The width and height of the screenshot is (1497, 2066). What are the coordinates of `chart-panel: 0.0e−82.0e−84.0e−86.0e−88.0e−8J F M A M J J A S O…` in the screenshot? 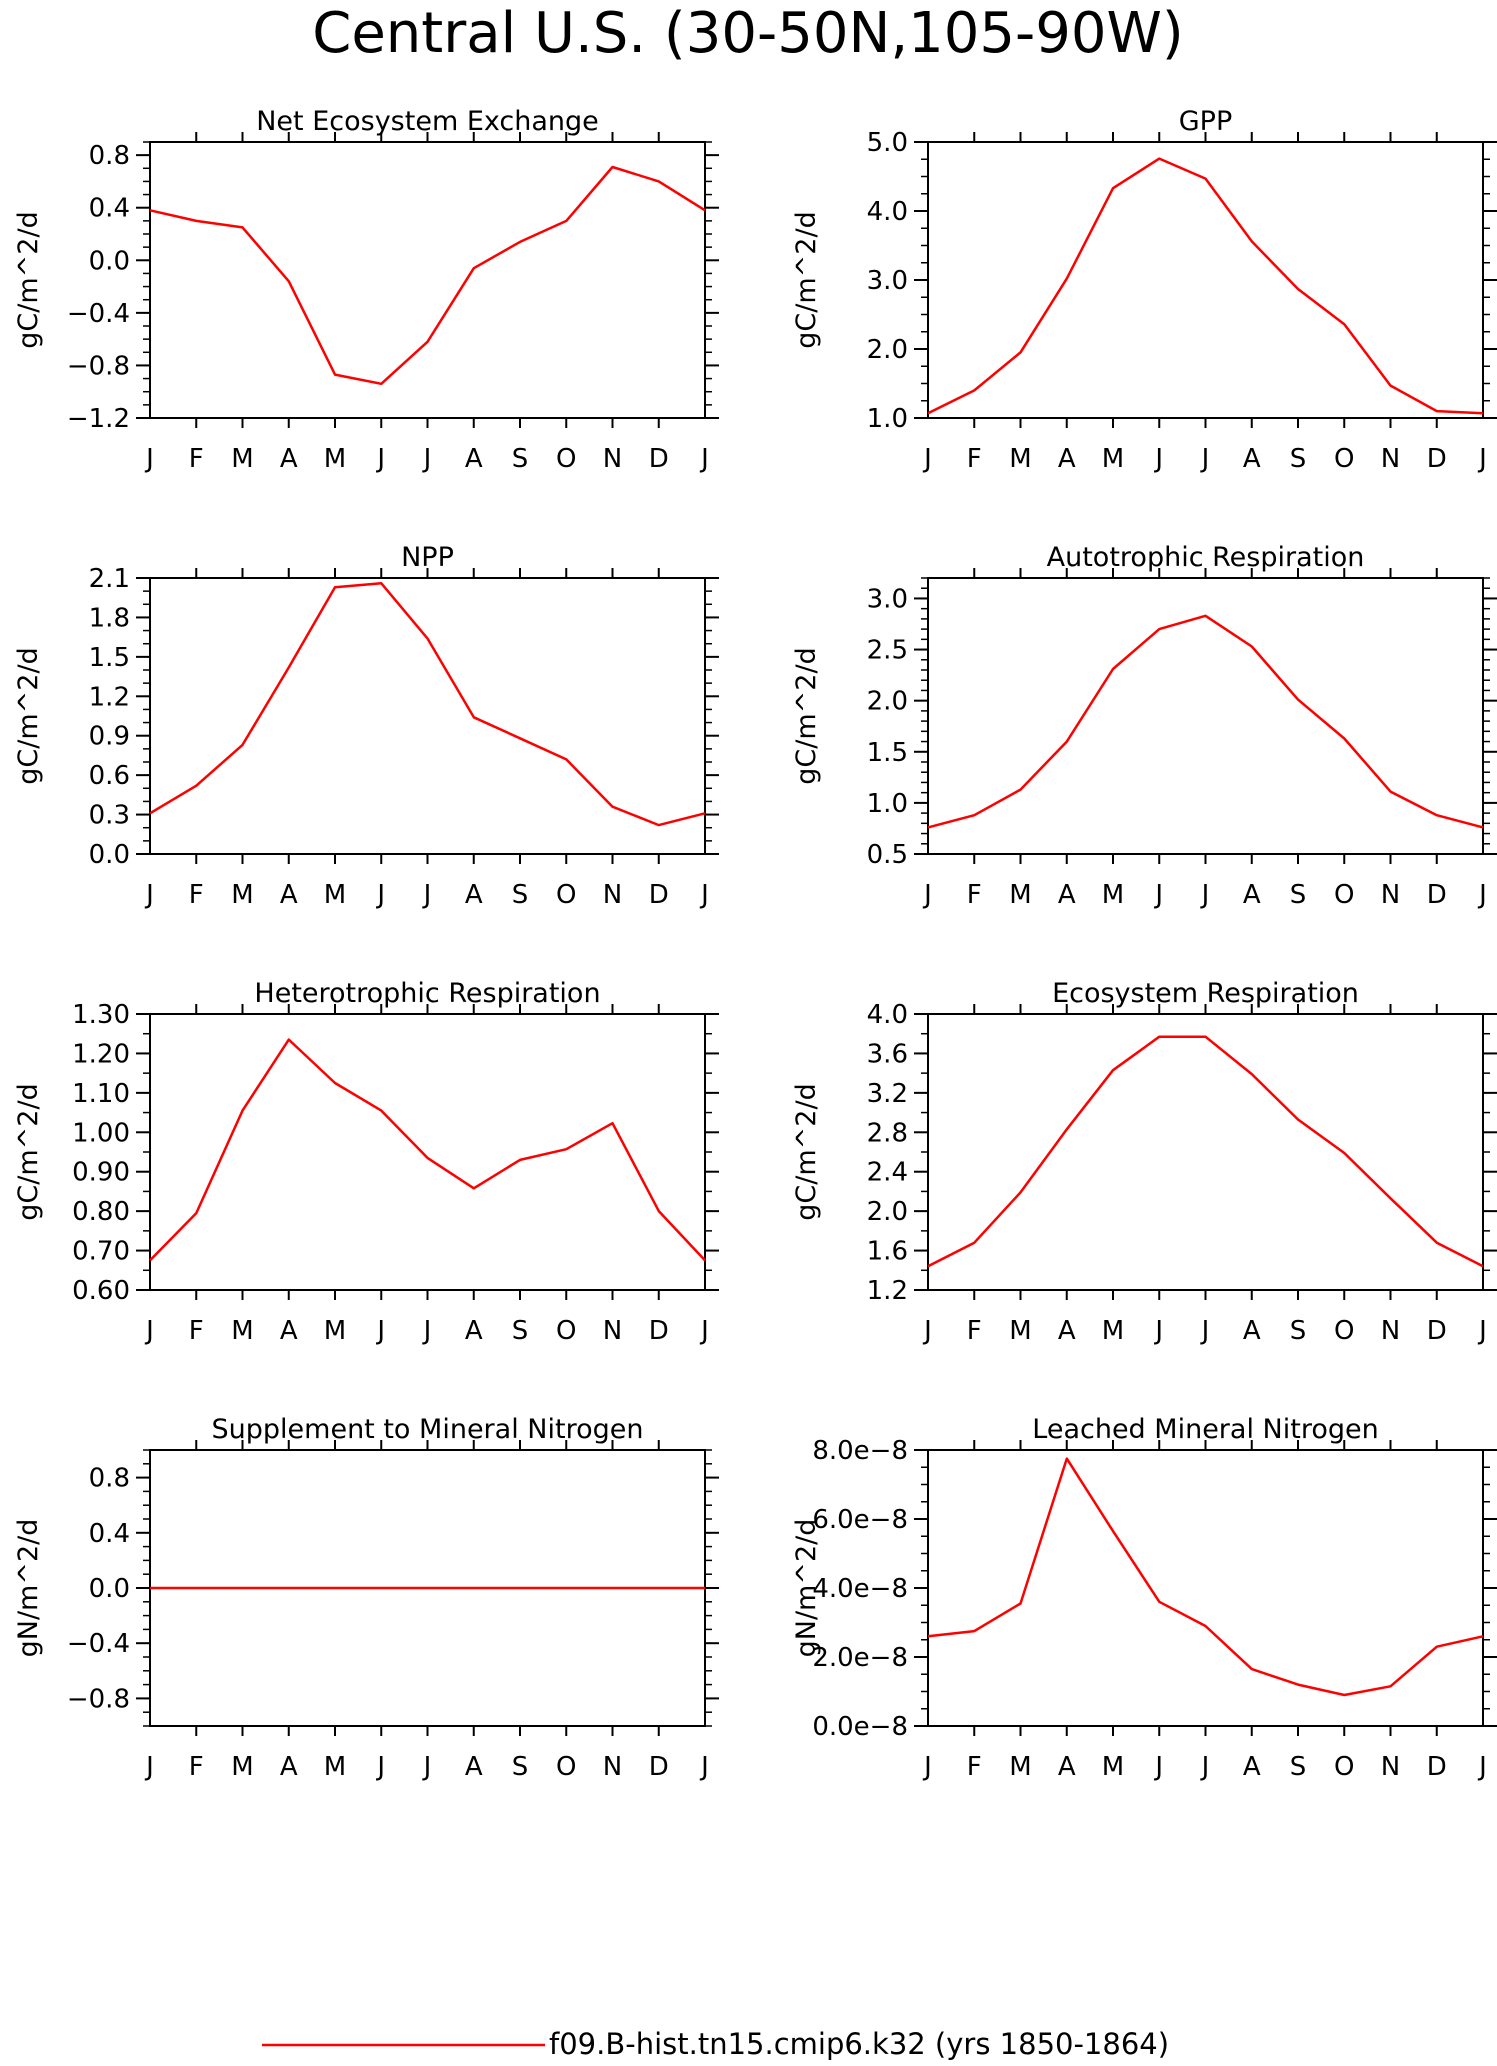 It's located at (1144, 1598).